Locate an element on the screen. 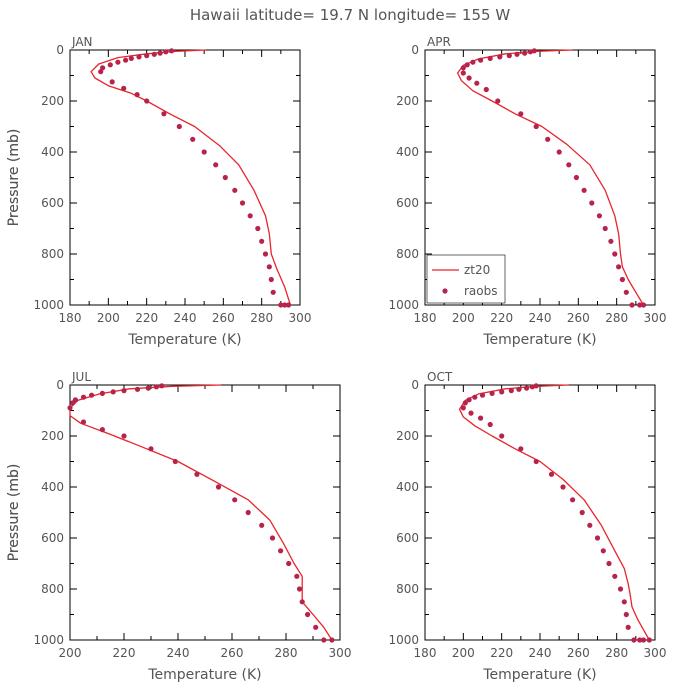  legend: zt20 raobs is located at coordinates (466, 279).